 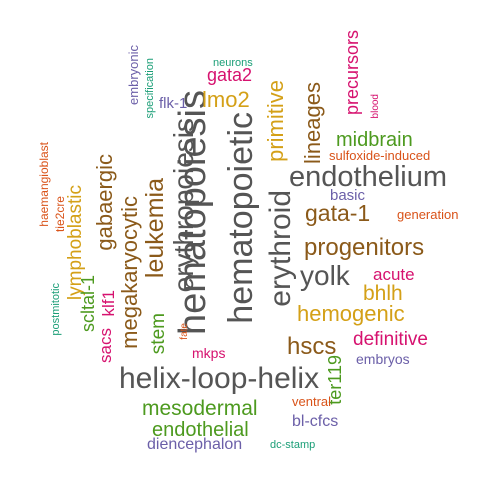 I want to click on word-sulfoxide-induced: sulfoxide-induced, so click(x=380, y=155).